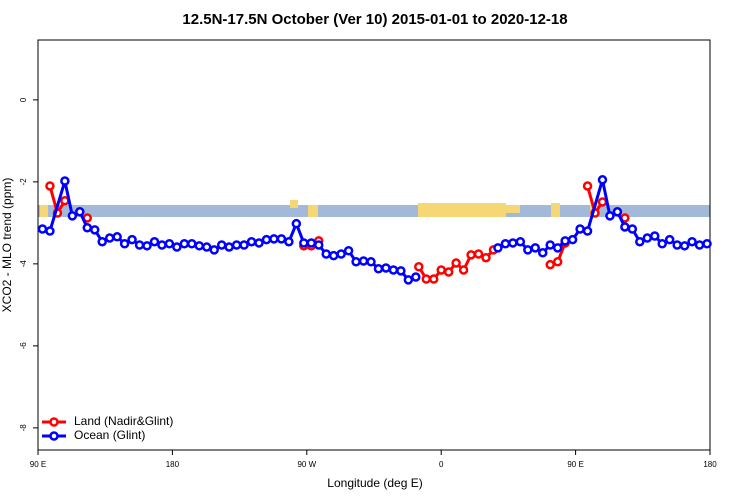  I want to click on ocean-strip, so click(374, 211).